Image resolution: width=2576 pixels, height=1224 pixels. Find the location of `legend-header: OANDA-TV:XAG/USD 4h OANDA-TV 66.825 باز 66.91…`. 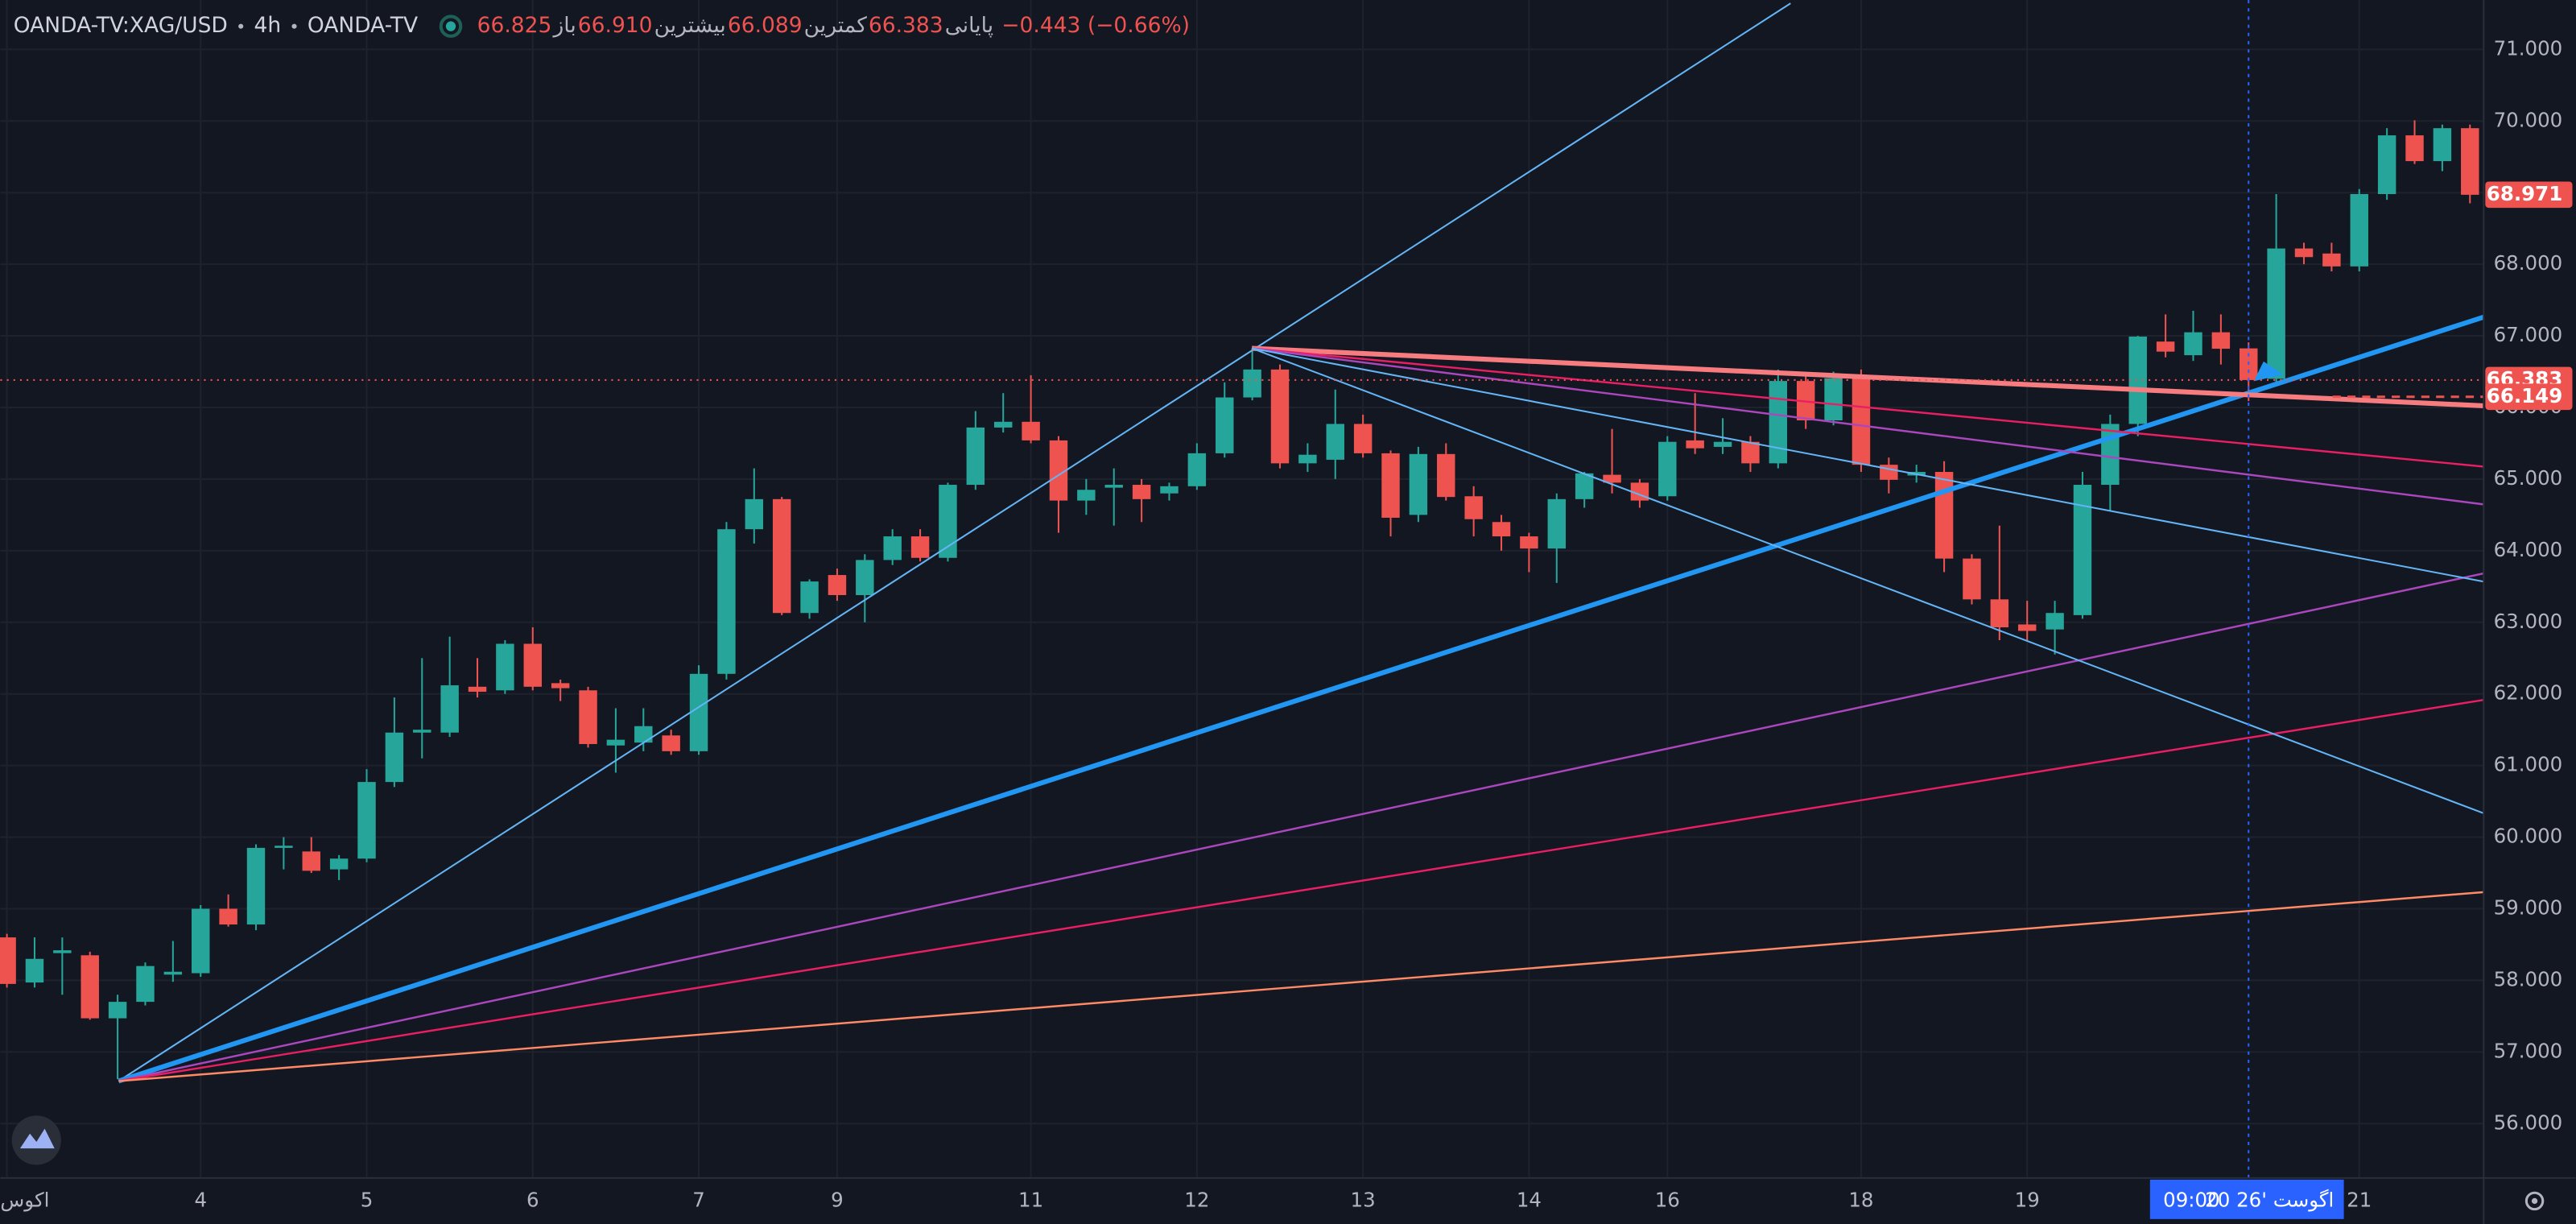

legend-header: OANDA-TV:XAG/USD 4h OANDA-TV 66.825 باز 66.91… is located at coordinates (602, 25).